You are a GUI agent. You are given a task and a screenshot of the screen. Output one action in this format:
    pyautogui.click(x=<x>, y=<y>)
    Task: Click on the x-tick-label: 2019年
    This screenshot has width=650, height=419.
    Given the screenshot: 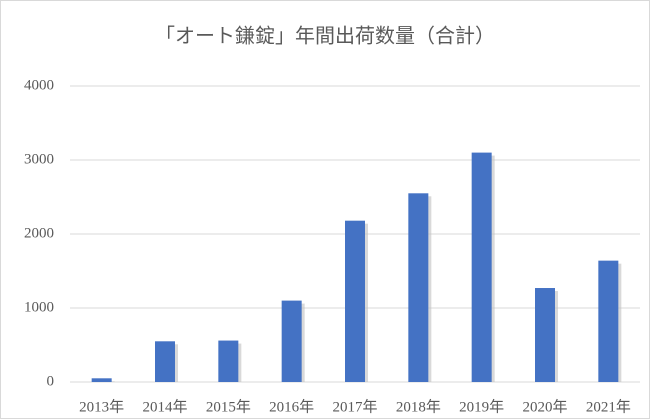 What is the action you would take?
    pyautogui.click(x=481, y=406)
    